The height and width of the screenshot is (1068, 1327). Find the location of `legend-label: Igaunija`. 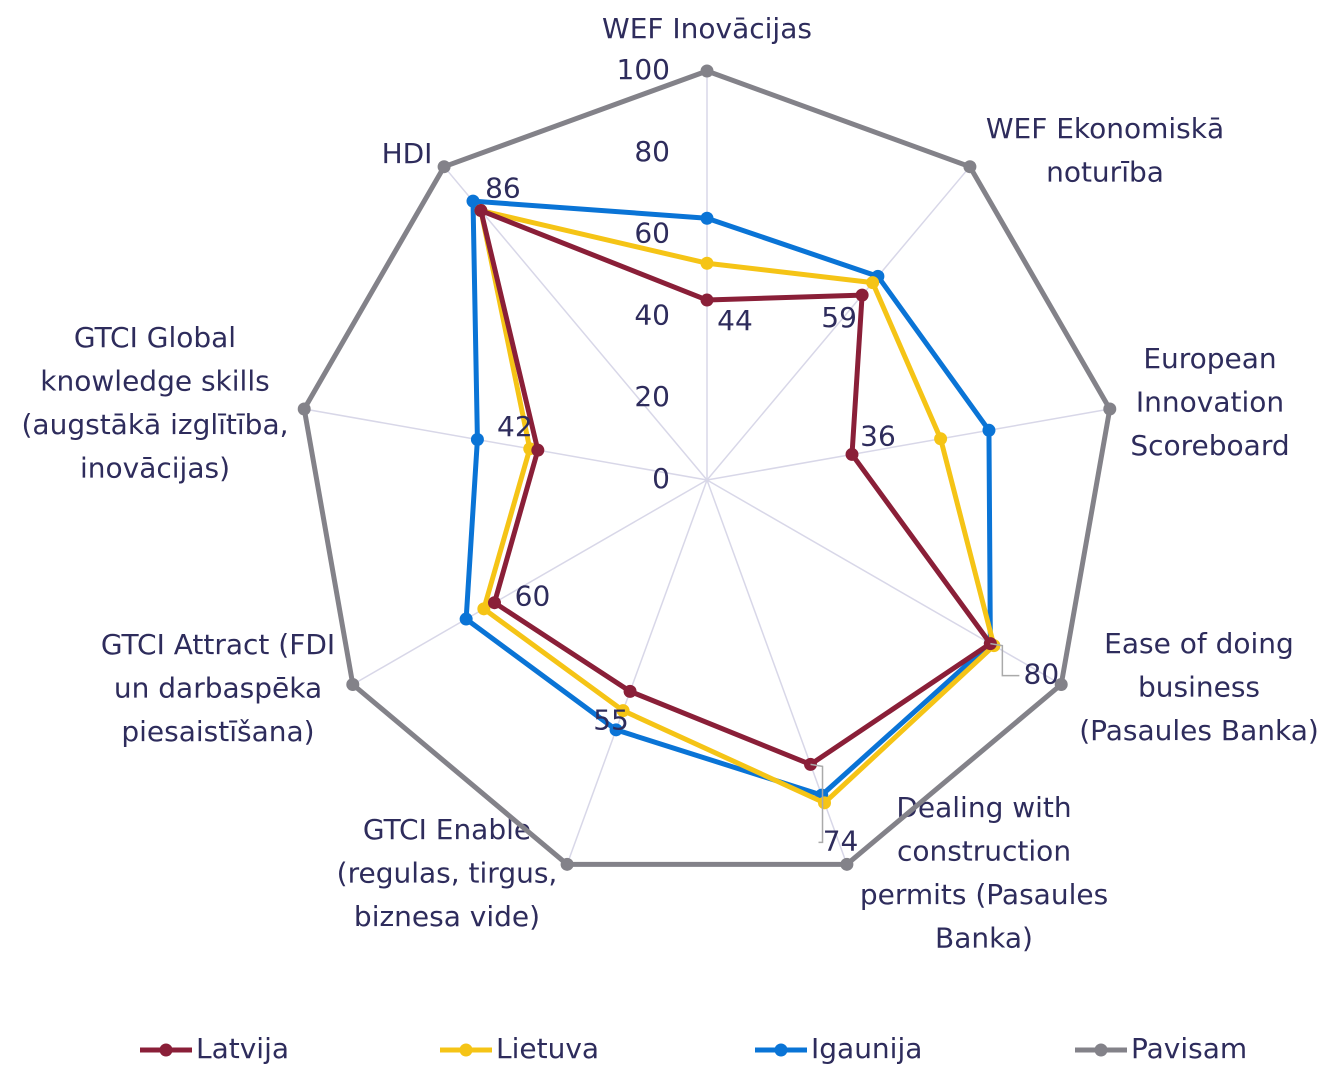

legend-label: Igaunija is located at coordinates (866, 1048).